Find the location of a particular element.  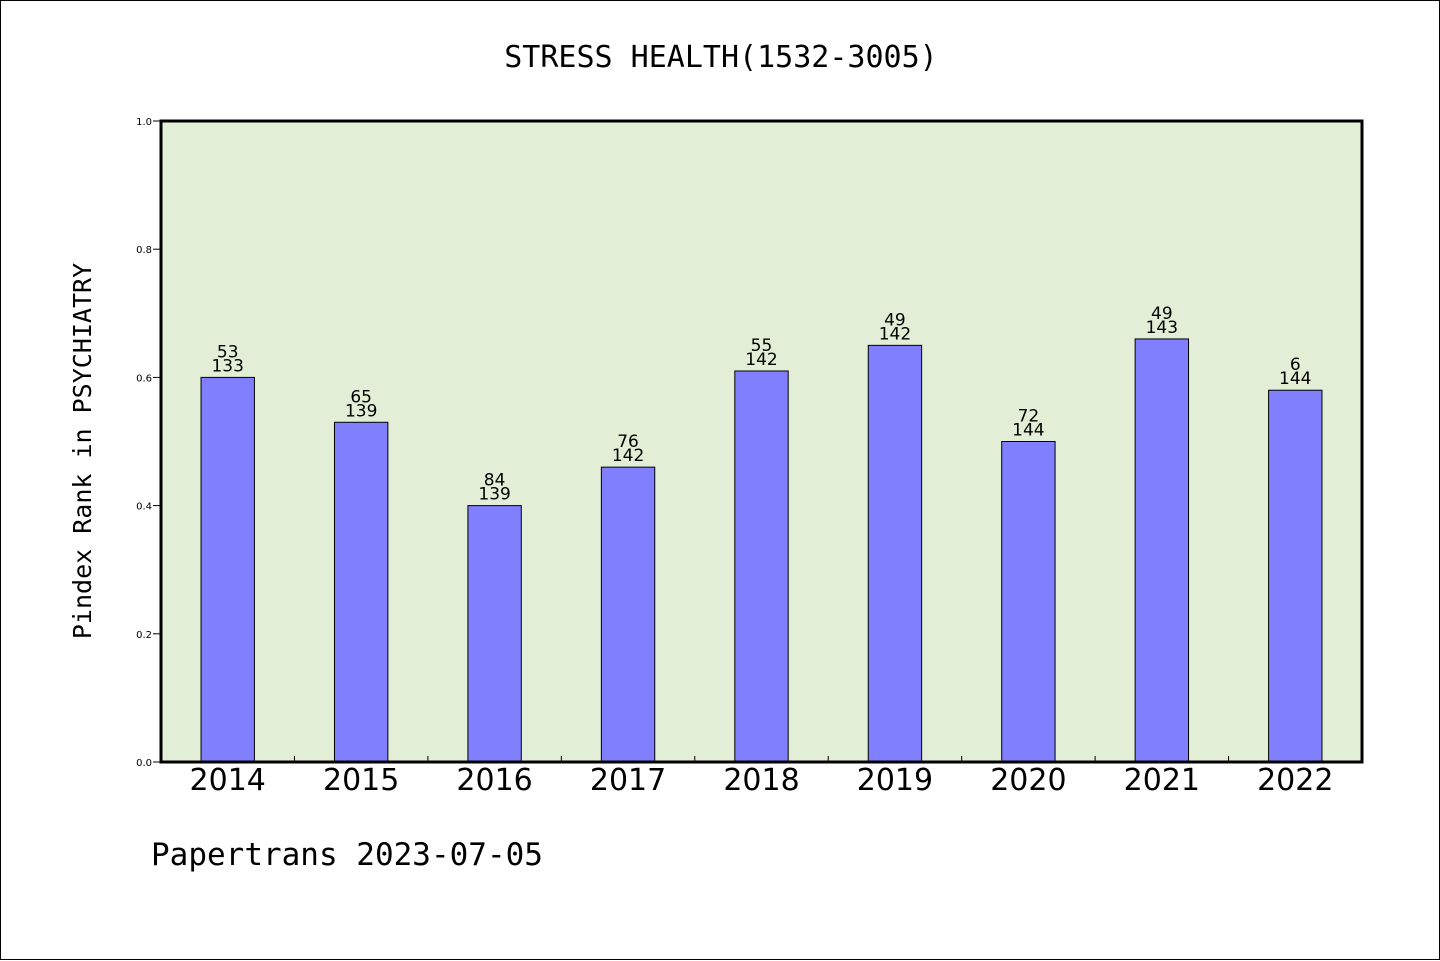

bar-2021 is located at coordinates (1162, 550).